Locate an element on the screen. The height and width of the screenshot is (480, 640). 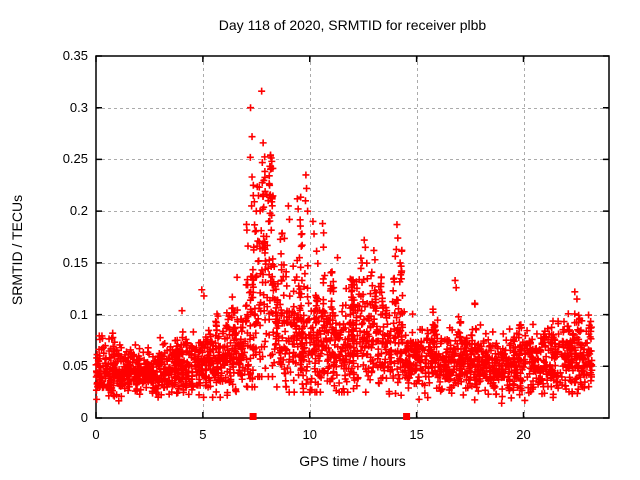
y-tick-label: 0.1 is located at coordinates (78, 314).